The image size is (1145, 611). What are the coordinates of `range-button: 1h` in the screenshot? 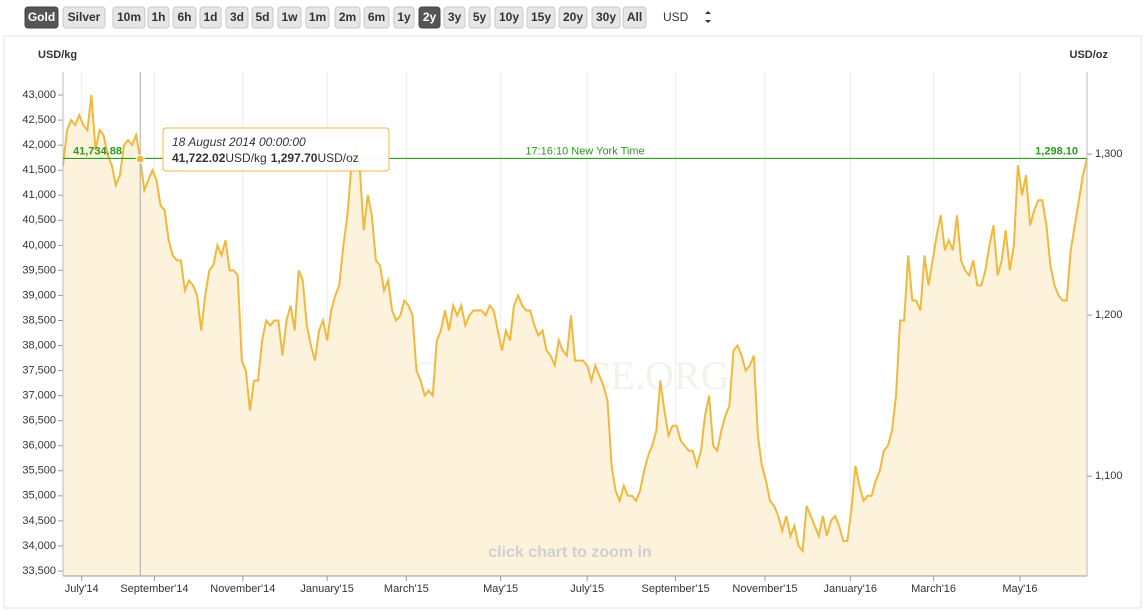 It's located at (158, 17).